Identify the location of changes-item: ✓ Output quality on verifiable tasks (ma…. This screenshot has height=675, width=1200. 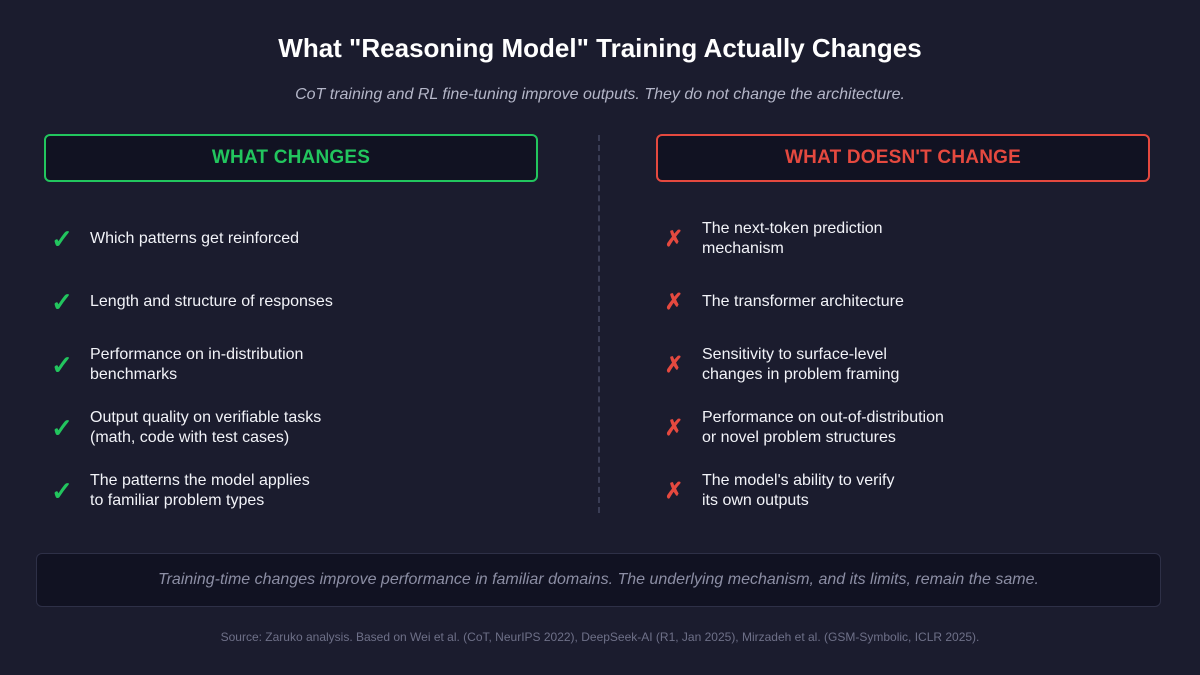
(182, 428).